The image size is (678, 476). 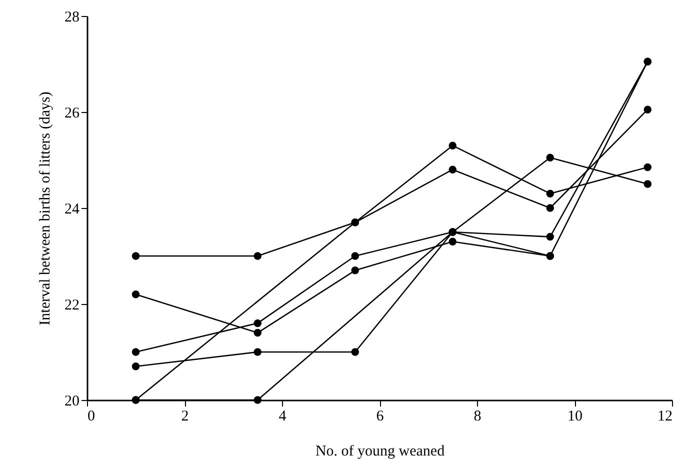 I want to click on y-axis-title: Interval between births of litters (days), so click(x=46, y=209).